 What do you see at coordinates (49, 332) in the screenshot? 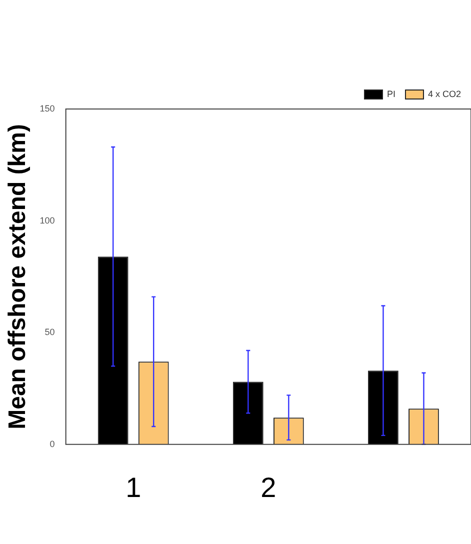
I see `y-tick-label: 50` at bounding box center [49, 332].